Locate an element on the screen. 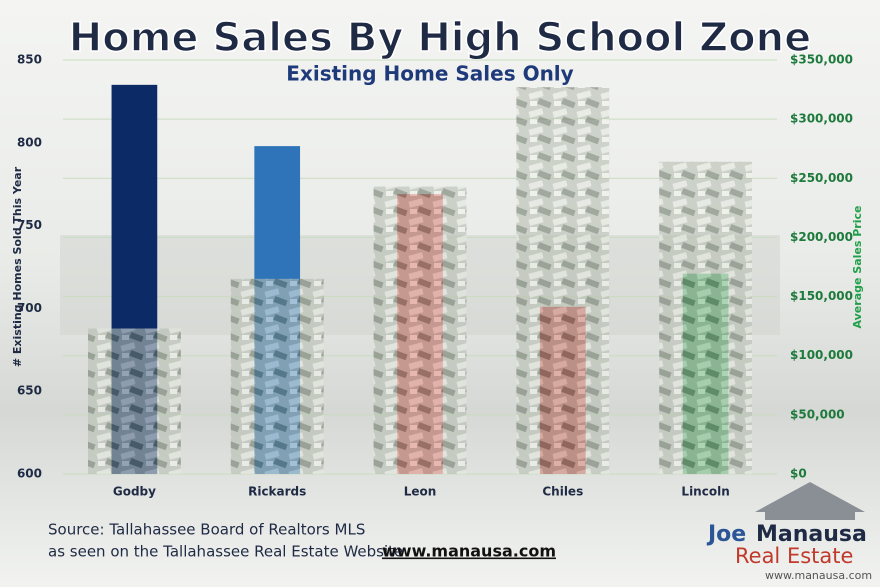  y2-tick-label: $250,000 is located at coordinates (821, 178).